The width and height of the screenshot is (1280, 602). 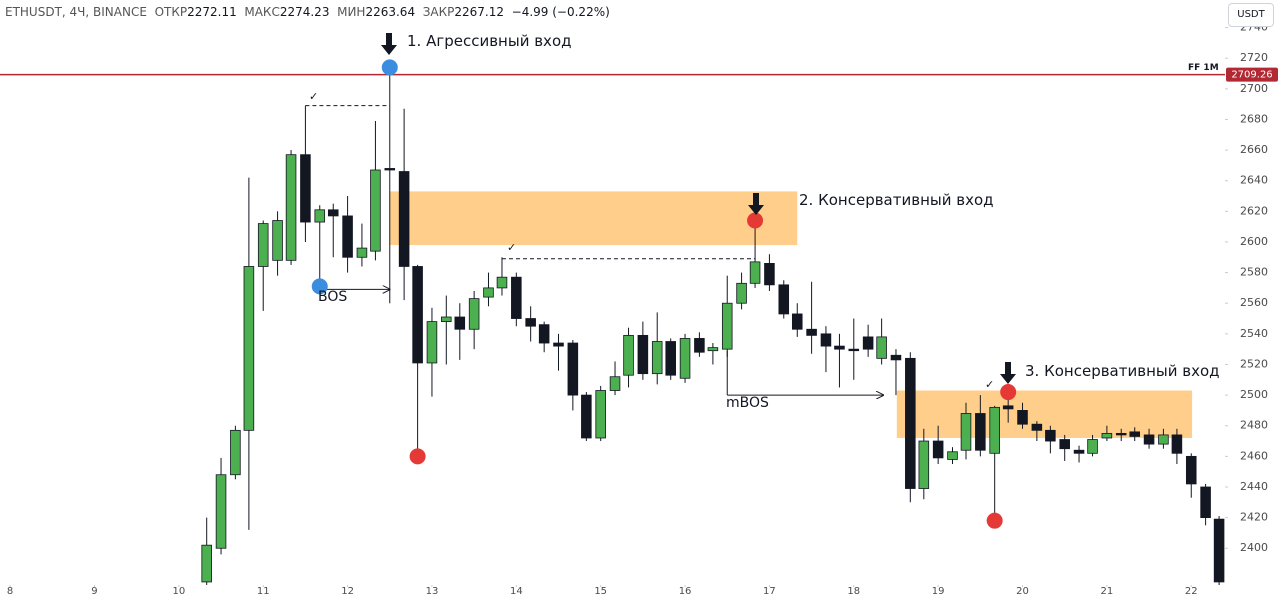 I want to click on label: МАКС, so click(x=262, y=12).